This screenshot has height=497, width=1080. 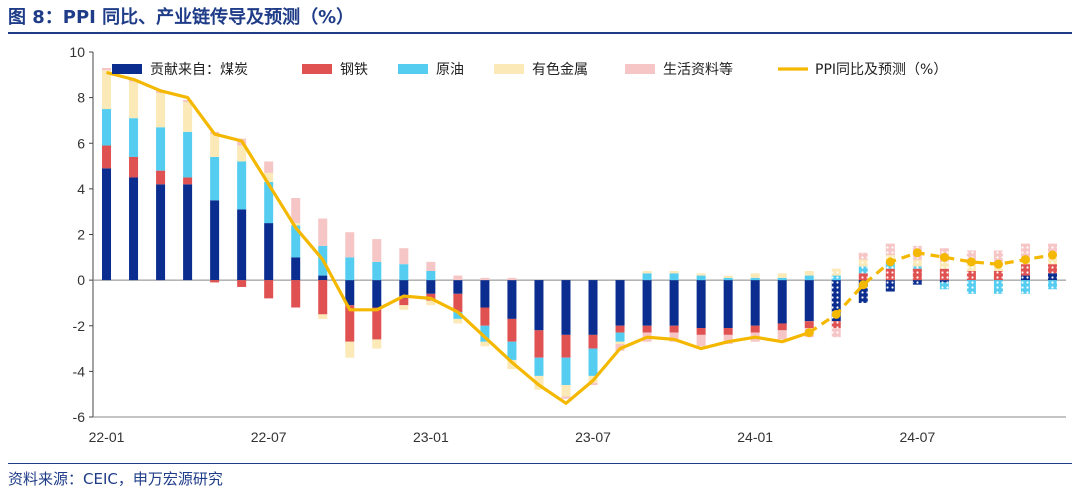 What do you see at coordinates (181, 17) in the screenshot?
I see `chart-title: 图 8：PPI 同比、产业链传导及预测（%）` at bounding box center [181, 17].